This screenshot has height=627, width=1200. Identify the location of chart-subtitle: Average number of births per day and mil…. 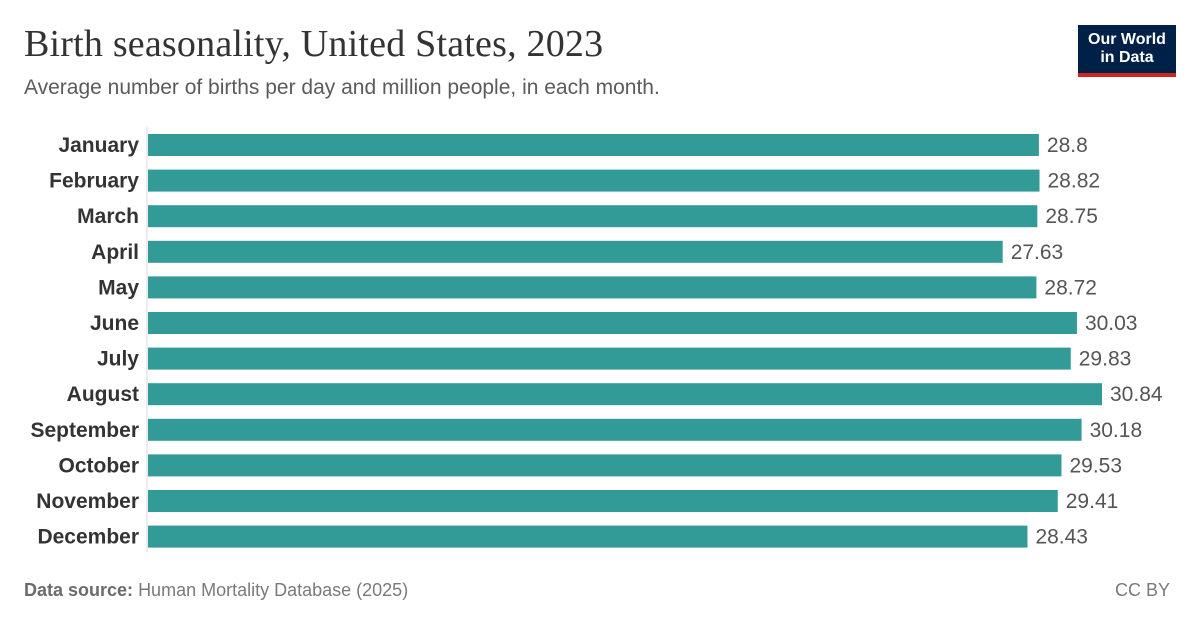
(342, 87).